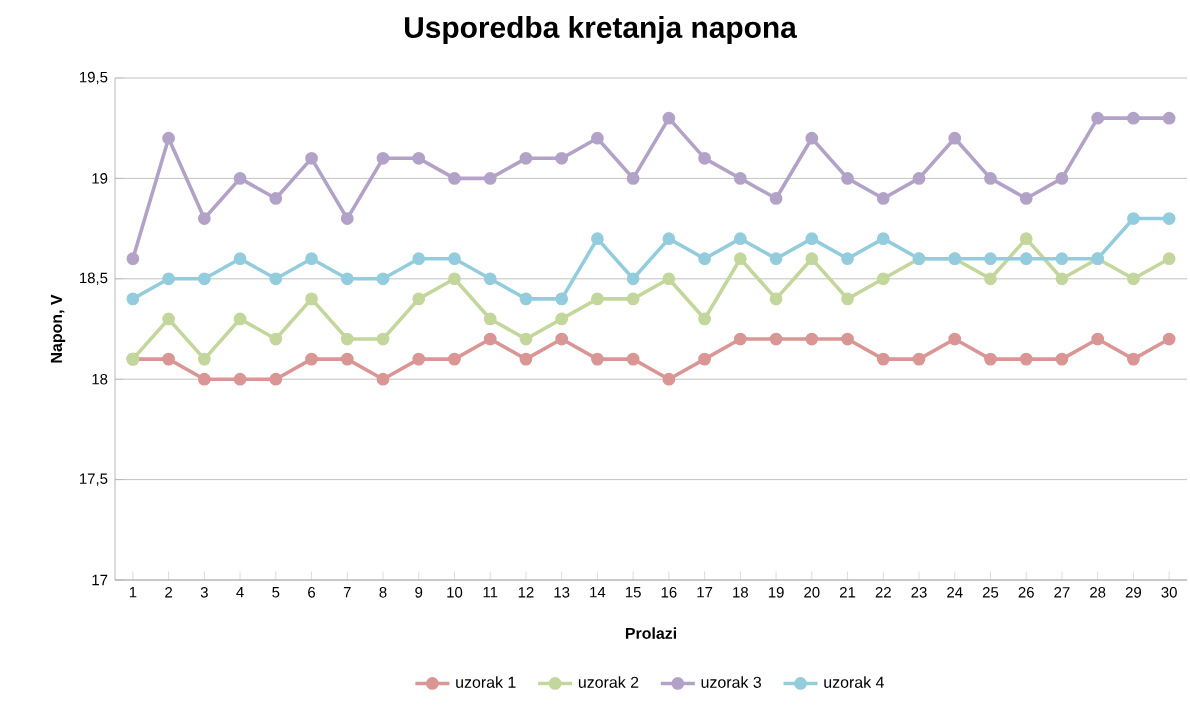 The image size is (1190, 720). What do you see at coordinates (651, 633) in the screenshot?
I see `x-axis-title: Prolazi` at bounding box center [651, 633].